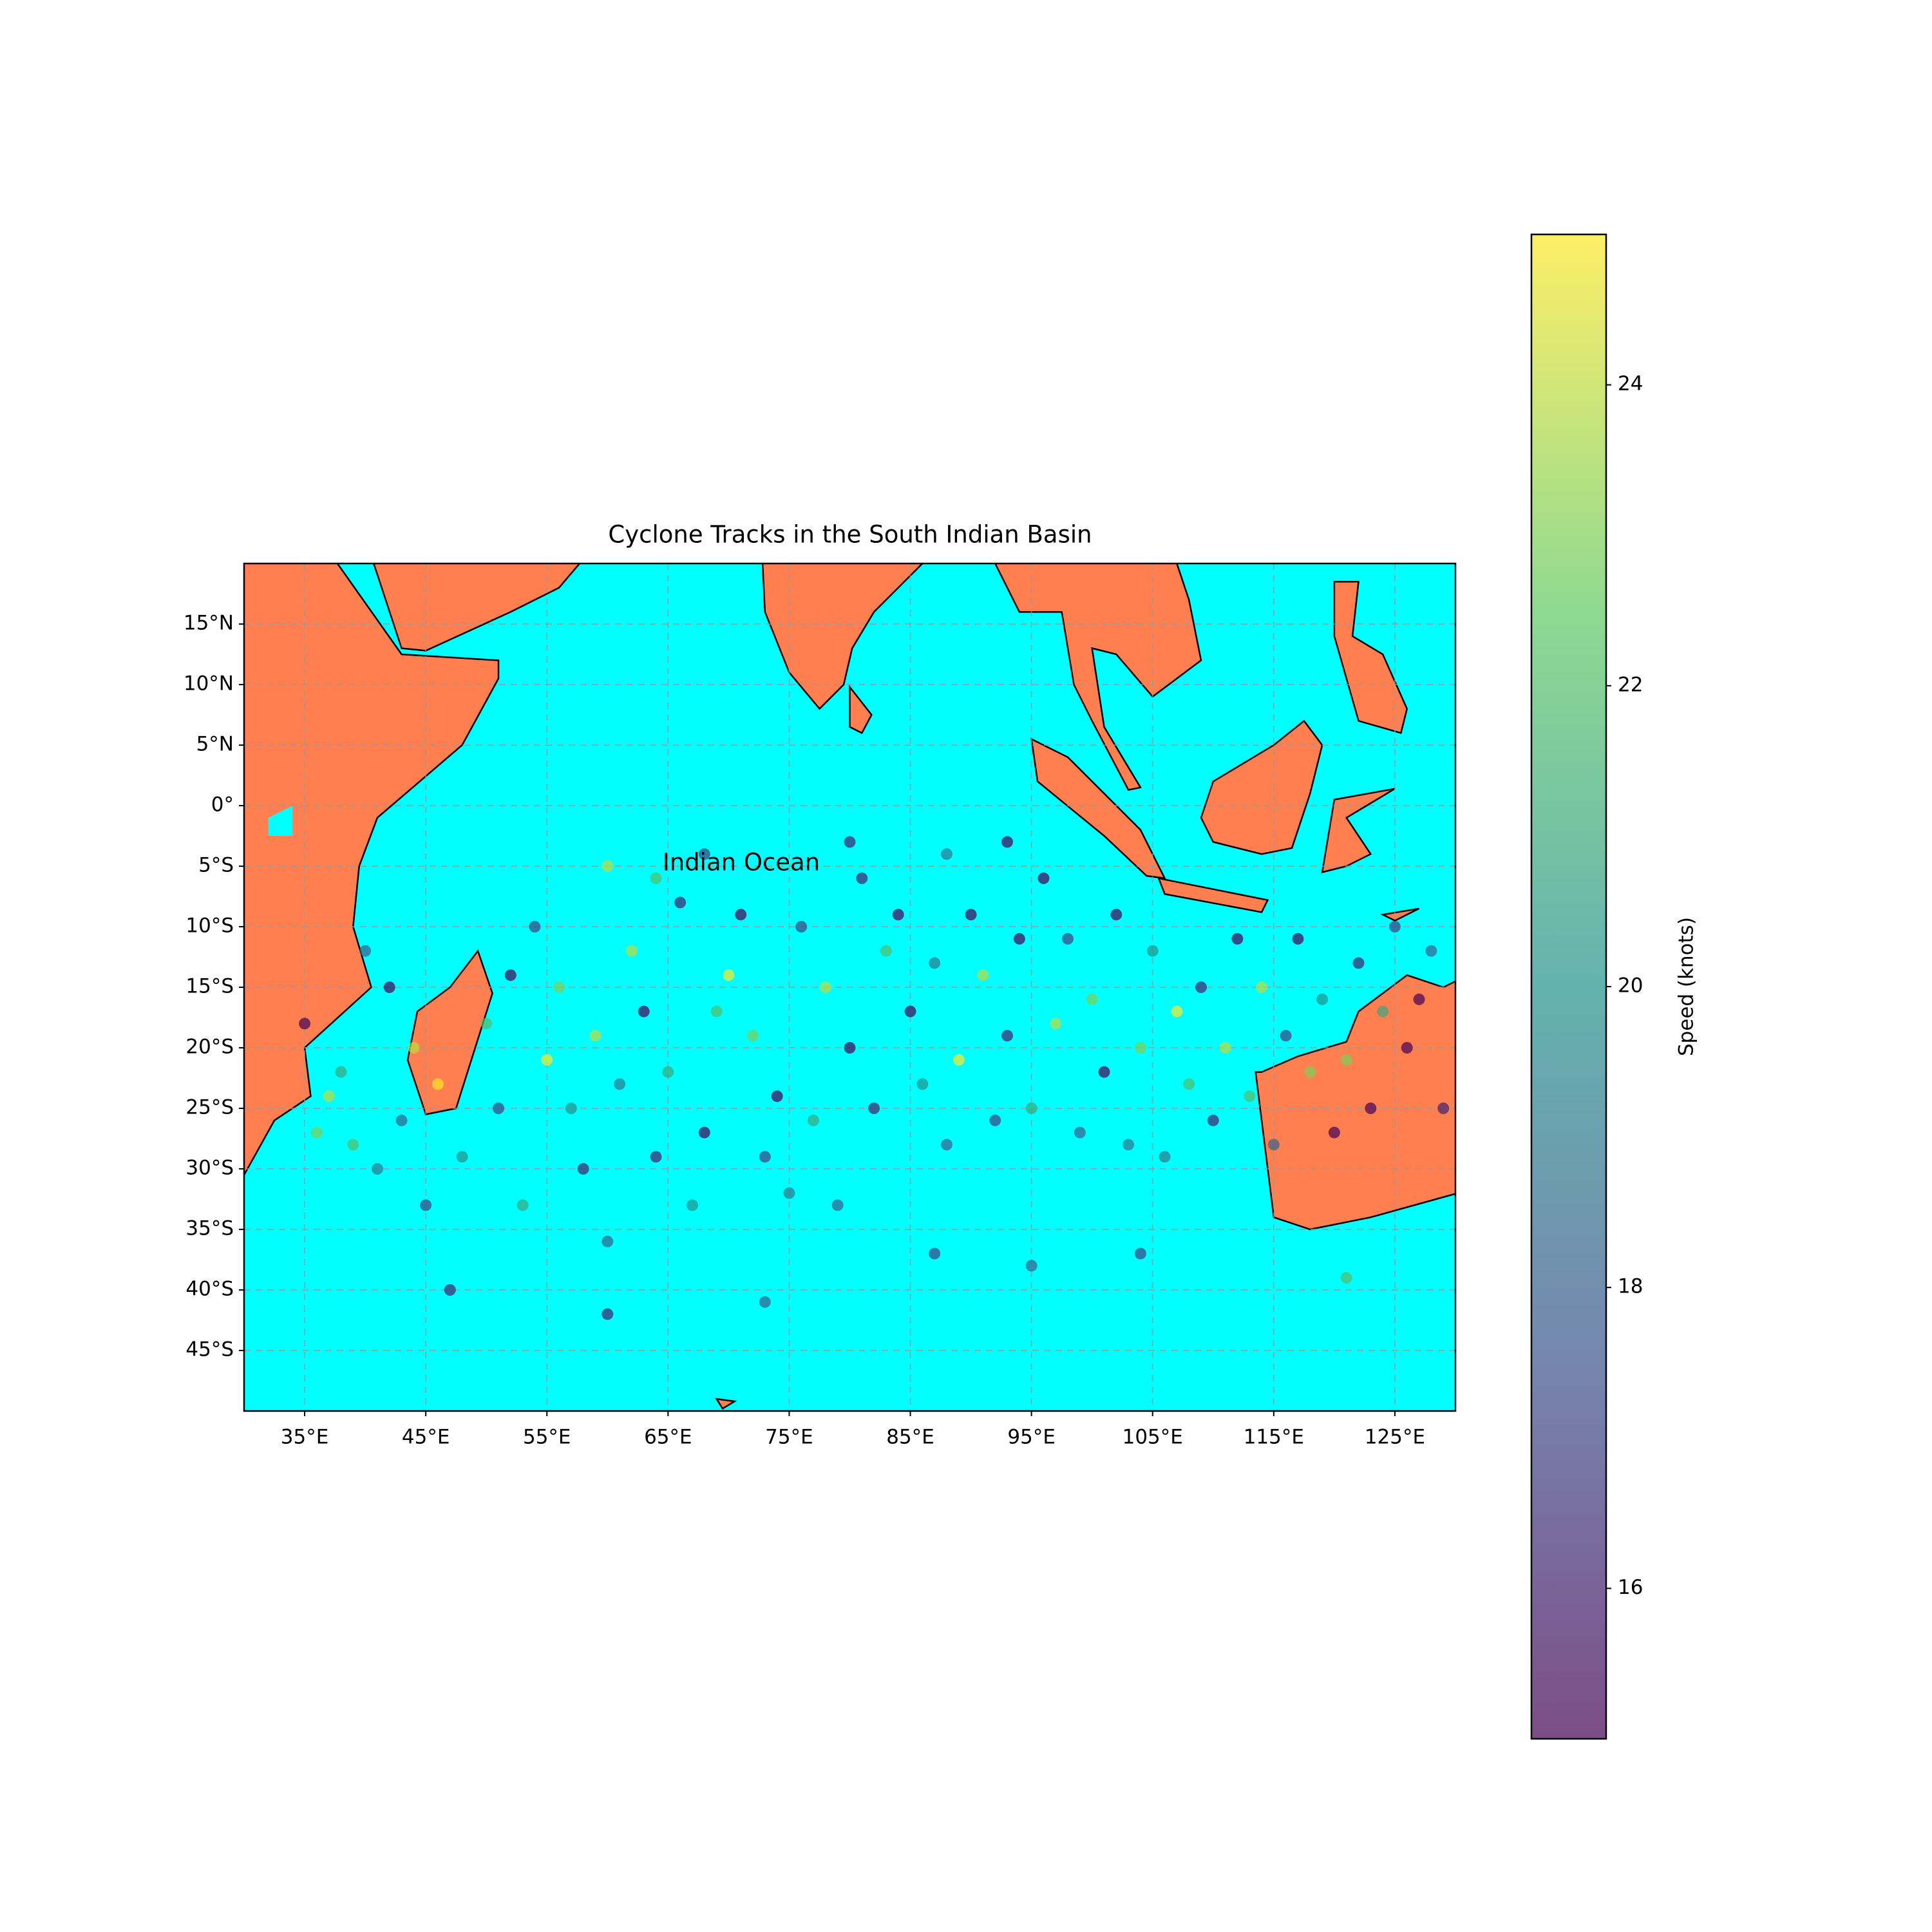  Describe the element at coordinates (1261, 787) in the screenshot. I see `borneo` at that location.